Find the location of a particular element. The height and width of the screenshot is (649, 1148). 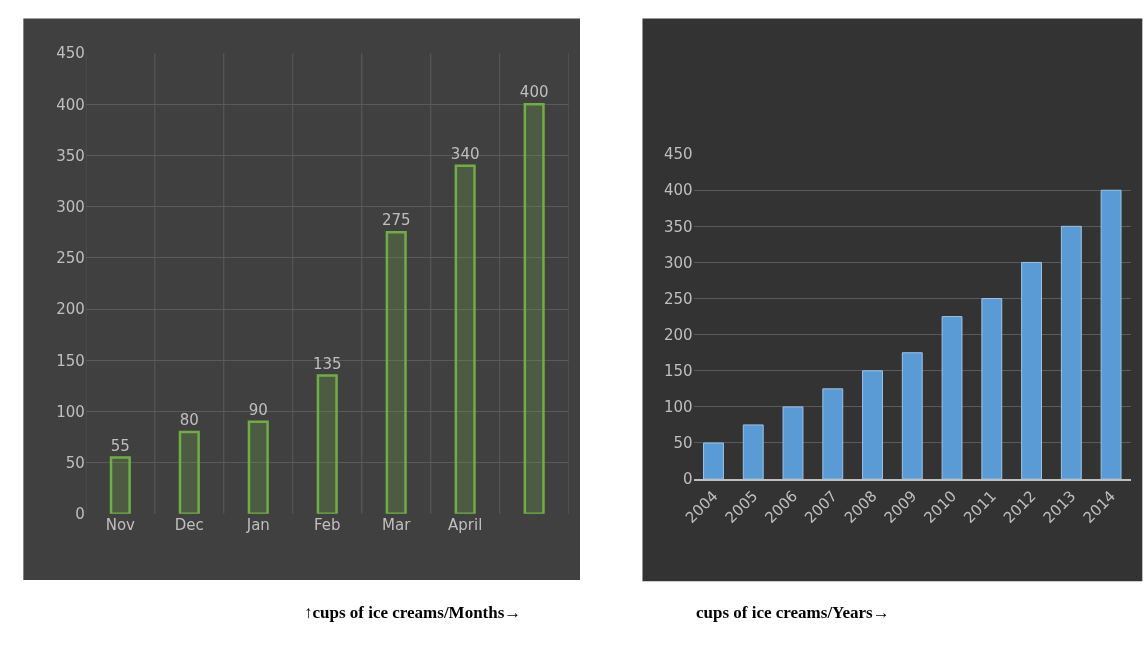

data-label: 90 is located at coordinates (258, 409).